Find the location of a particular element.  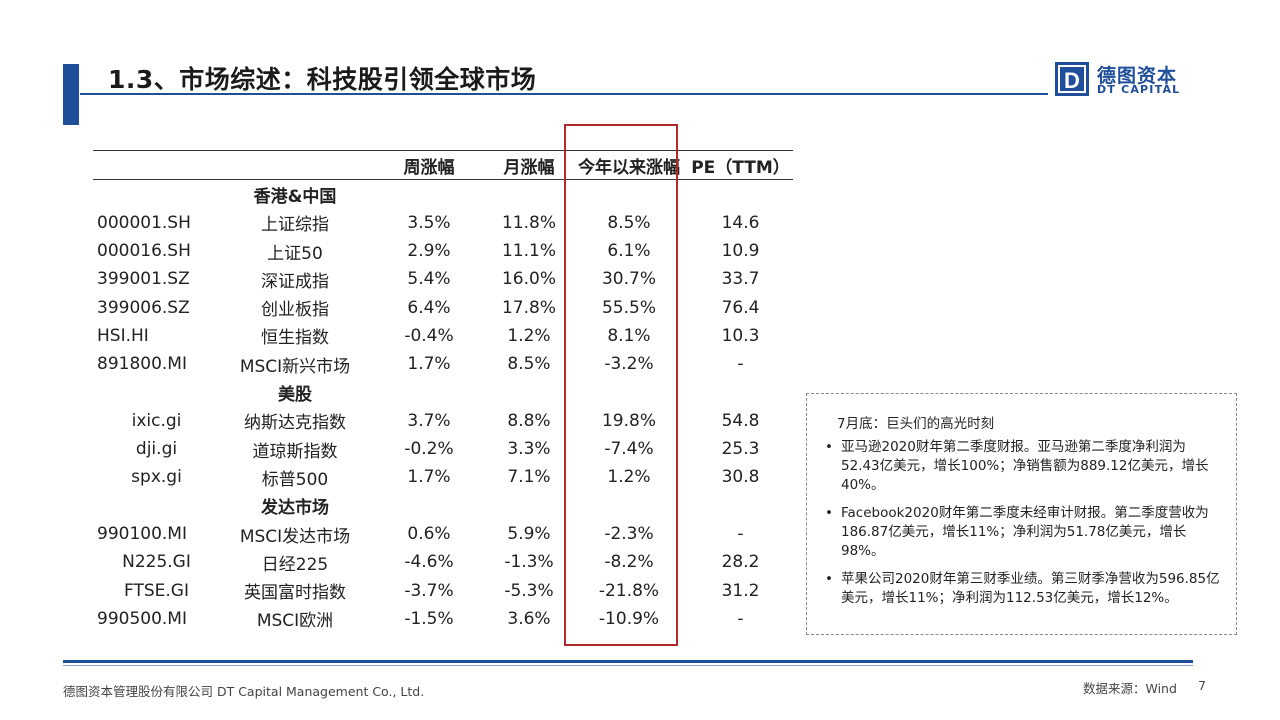

group-label: 香港&中国 is located at coordinates (295, 196).